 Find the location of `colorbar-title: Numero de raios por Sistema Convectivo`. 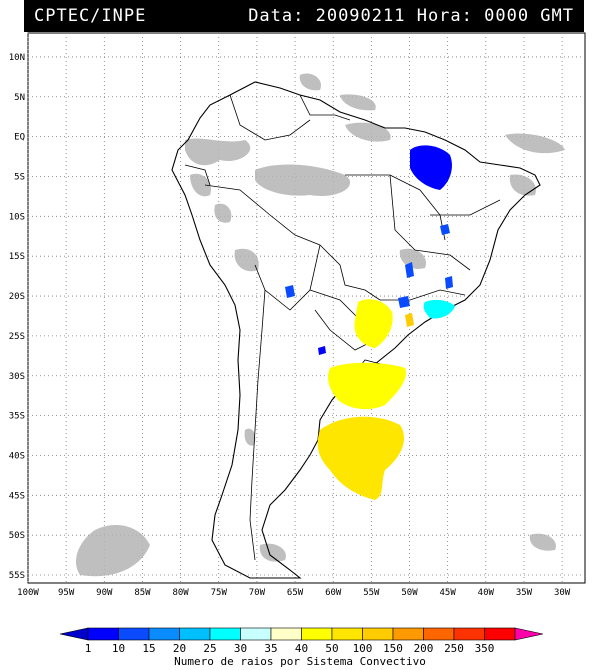

colorbar-title: Numero de raios por Sistema Convectivo is located at coordinates (300, 661).